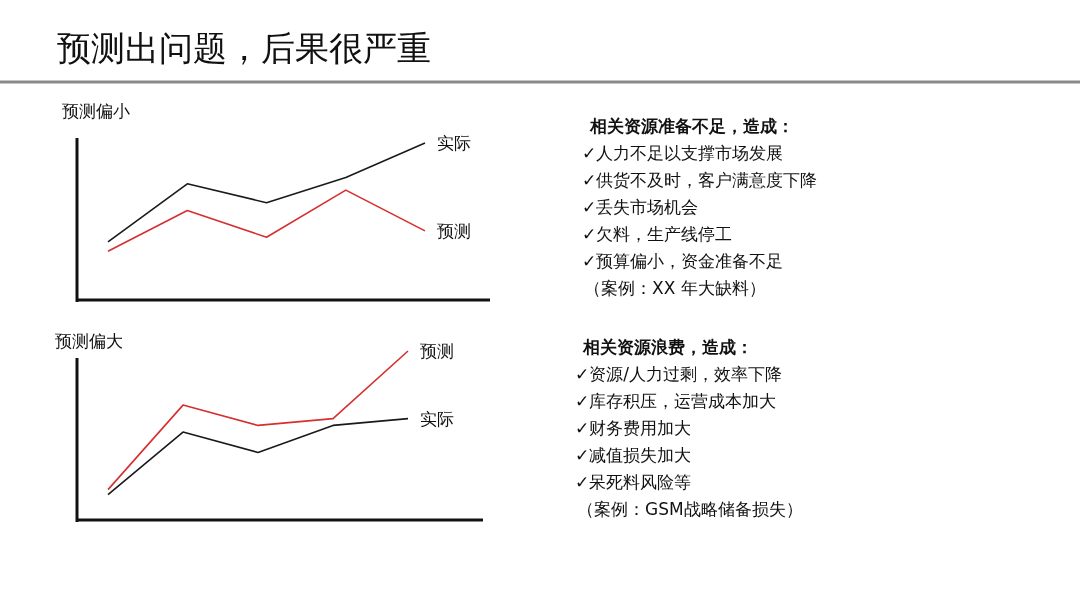 The height and width of the screenshot is (608, 1080). I want to click on text: （案例：XX 年大缺料）, so click(675, 288).